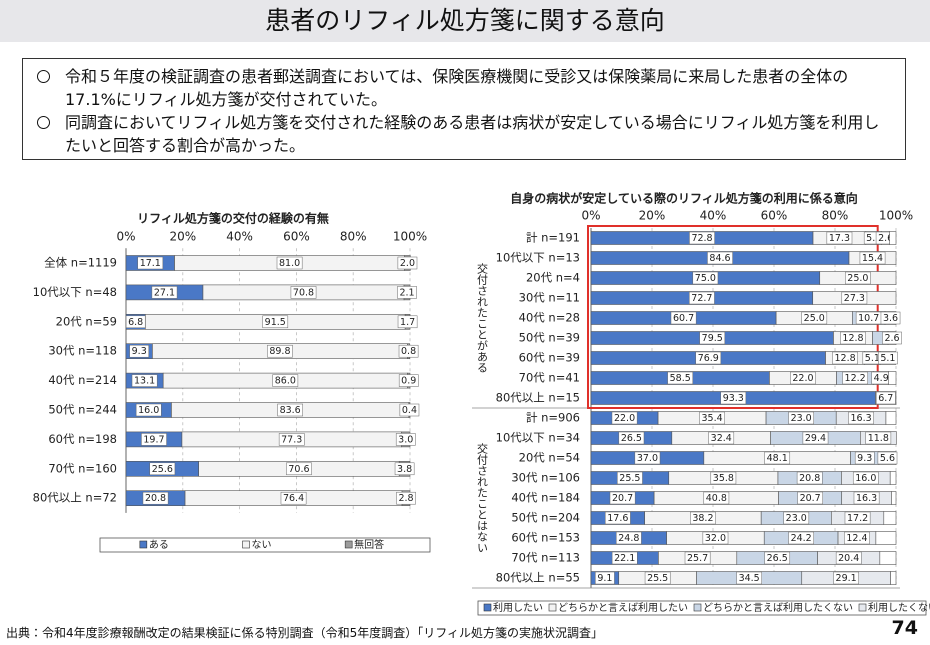  I want to click on value-label: 72.8, so click(701, 238).